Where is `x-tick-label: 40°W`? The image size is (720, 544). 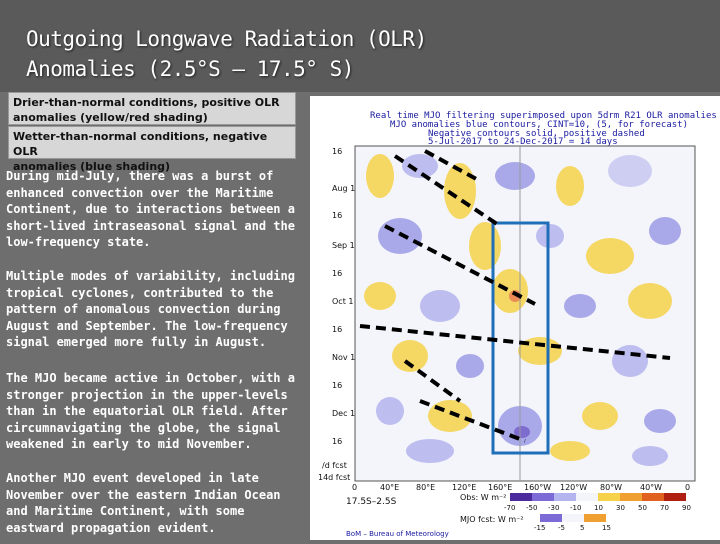 x-tick-label: 40°W is located at coordinates (651, 487).